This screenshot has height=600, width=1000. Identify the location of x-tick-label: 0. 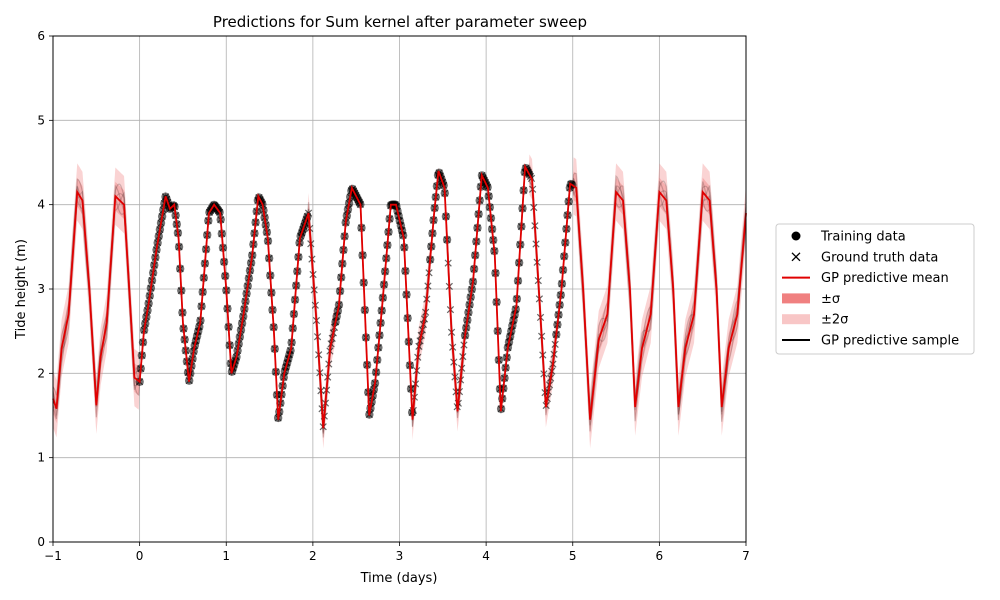
(140, 556).